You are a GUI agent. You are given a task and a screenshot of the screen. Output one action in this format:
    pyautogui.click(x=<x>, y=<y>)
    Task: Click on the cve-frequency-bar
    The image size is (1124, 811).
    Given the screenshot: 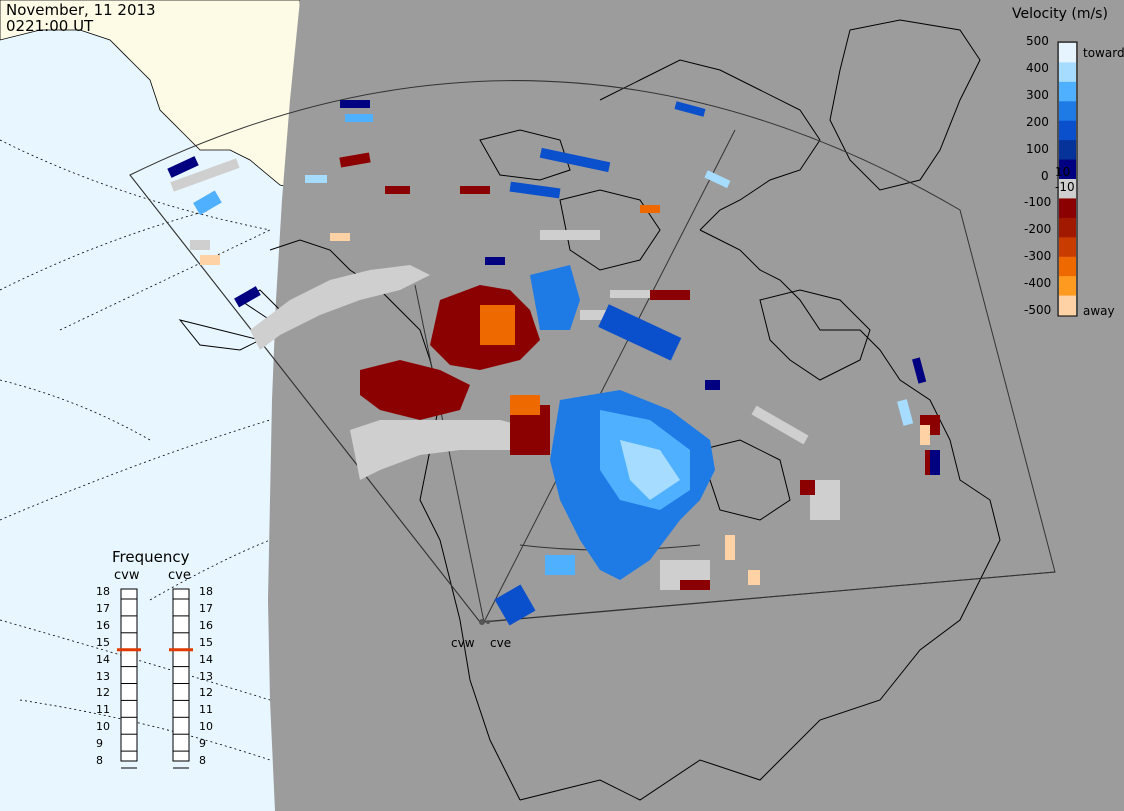 What is the action you would take?
    pyautogui.click(x=181, y=675)
    